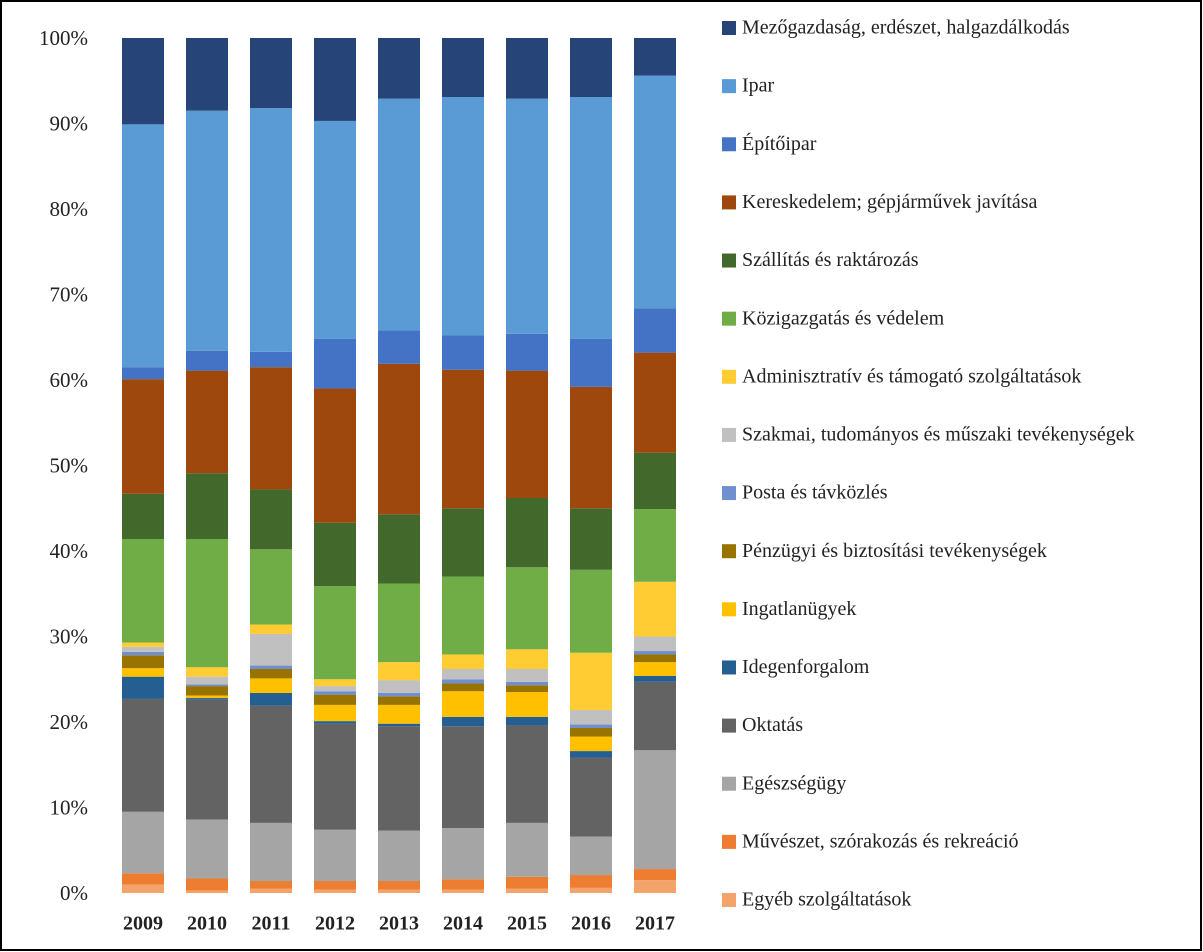  Describe the element at coordinates (69, 551) in the screenshot. I see `y-tick-label: 40%` at that location.